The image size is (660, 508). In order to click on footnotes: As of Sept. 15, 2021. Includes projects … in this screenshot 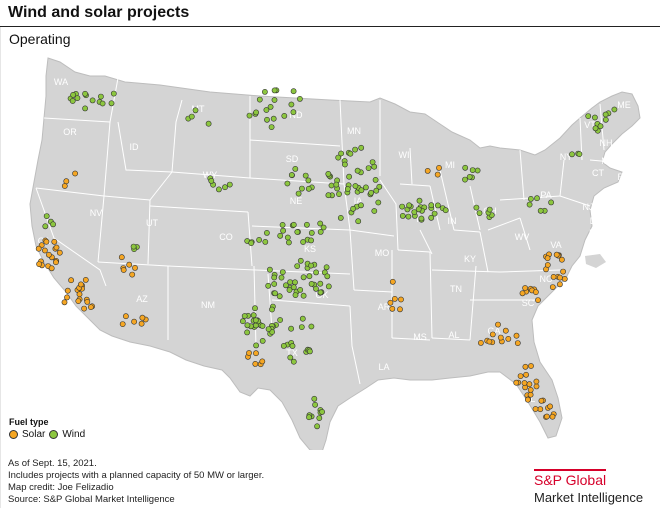, I will do `click(136, 482)`.